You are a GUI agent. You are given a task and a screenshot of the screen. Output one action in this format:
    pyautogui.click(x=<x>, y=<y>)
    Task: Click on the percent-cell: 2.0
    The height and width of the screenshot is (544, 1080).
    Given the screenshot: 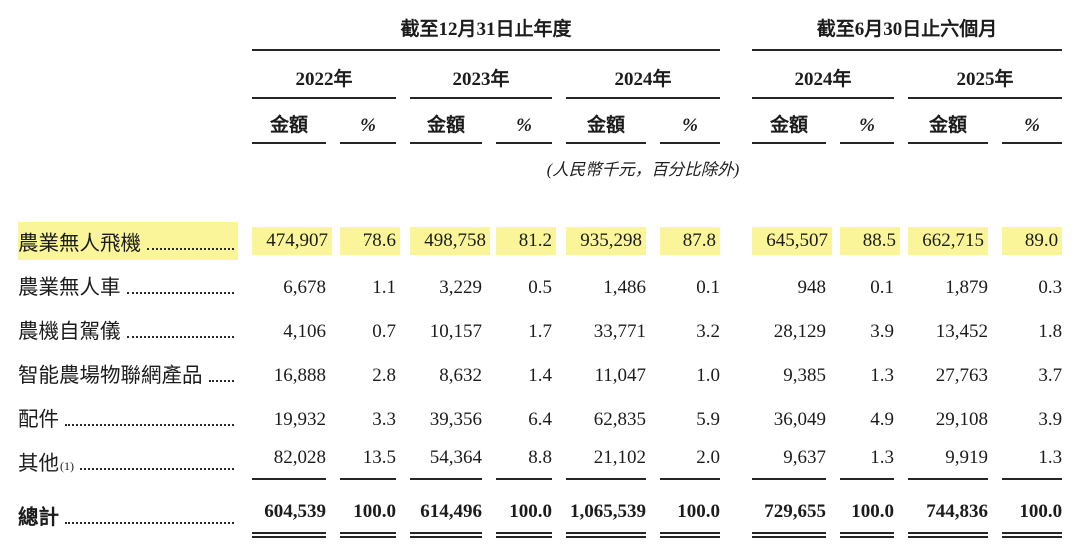 What is the action you would take?
    pyautogui.click(x=683, y=458)
    